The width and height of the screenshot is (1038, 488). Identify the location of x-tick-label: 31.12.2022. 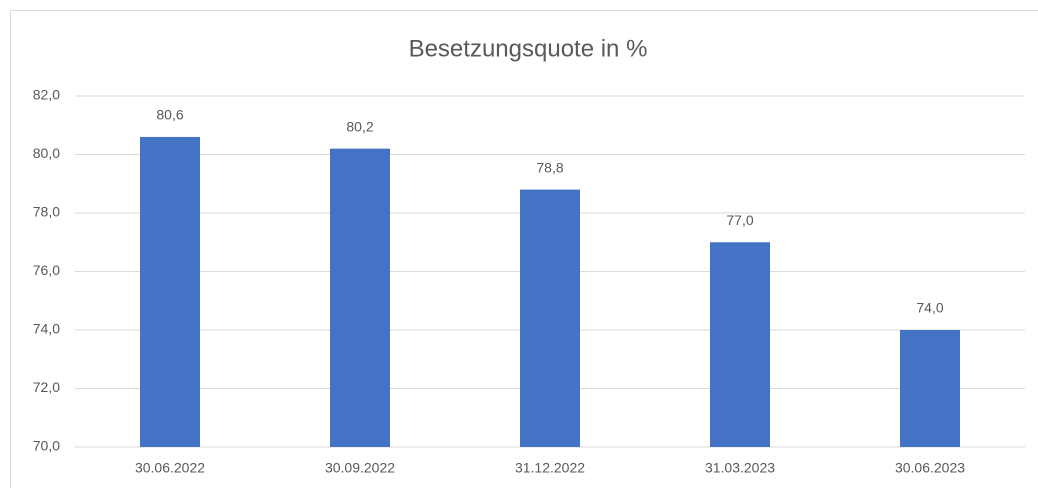
(550, 468).